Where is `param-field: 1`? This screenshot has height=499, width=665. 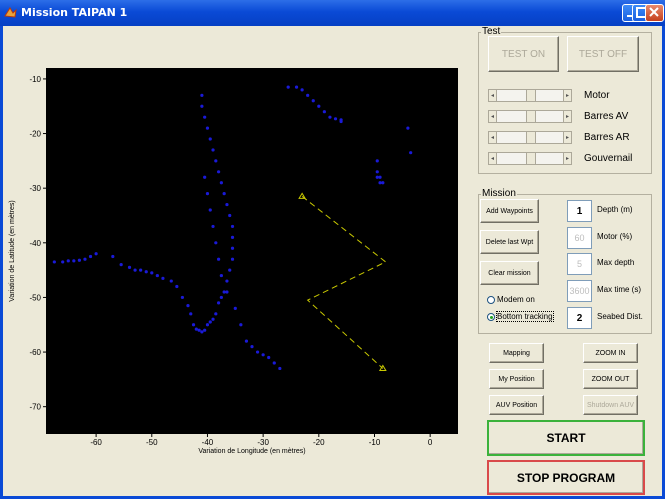
param-field: 1 is located at coordinates (579, 211).